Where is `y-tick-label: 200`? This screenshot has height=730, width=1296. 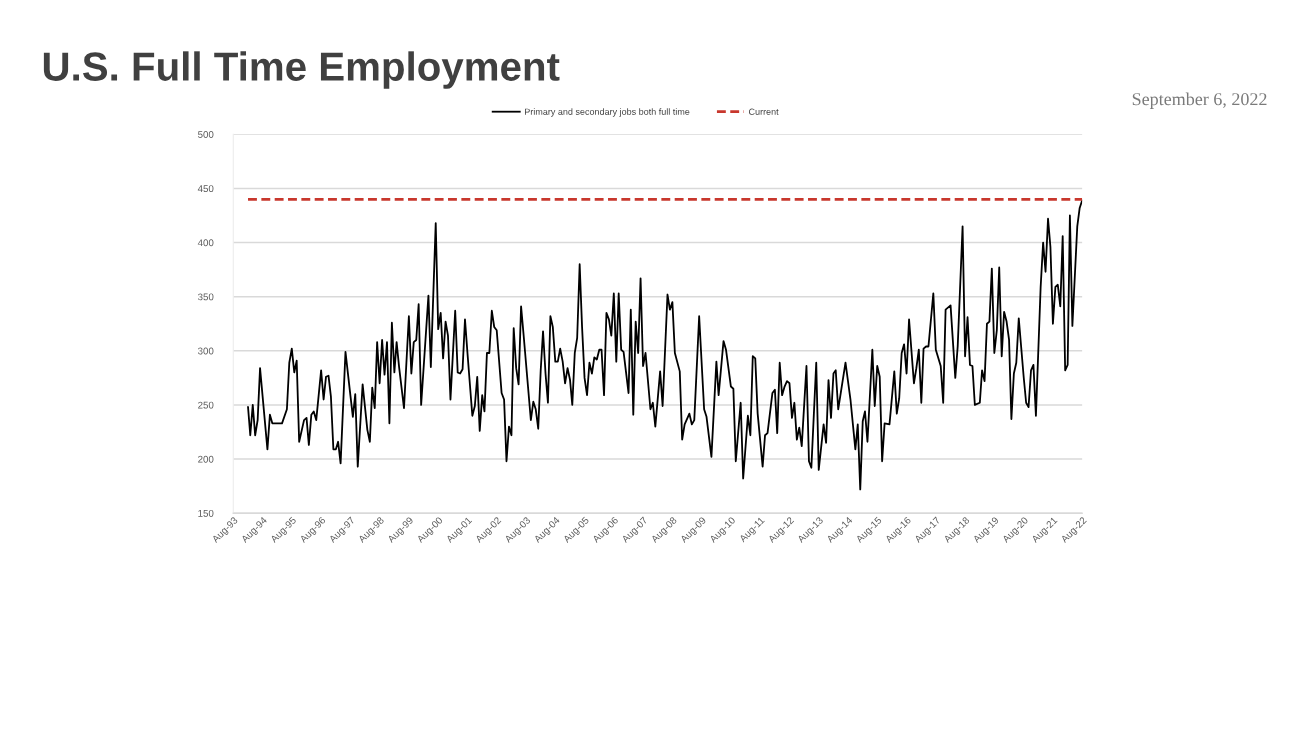
y-tick-label: 200 is located at coordinates (206, 459).